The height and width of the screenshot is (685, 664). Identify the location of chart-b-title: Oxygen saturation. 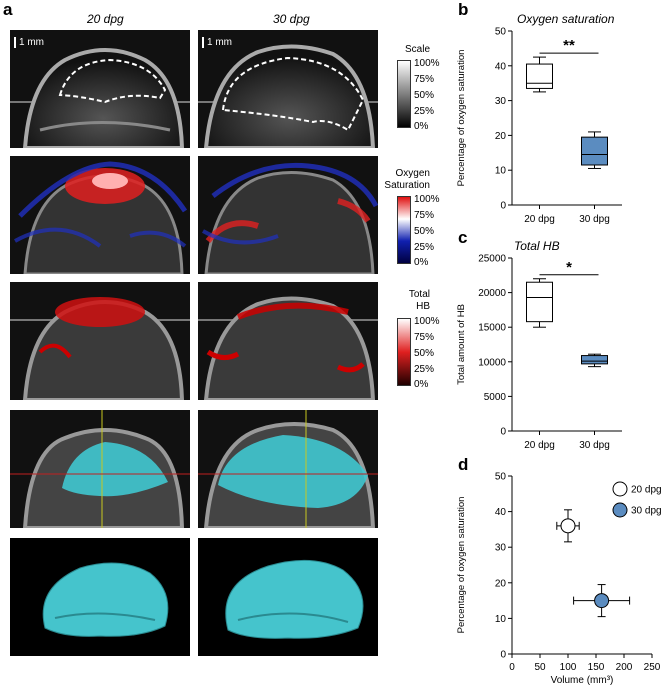
(566, 19).